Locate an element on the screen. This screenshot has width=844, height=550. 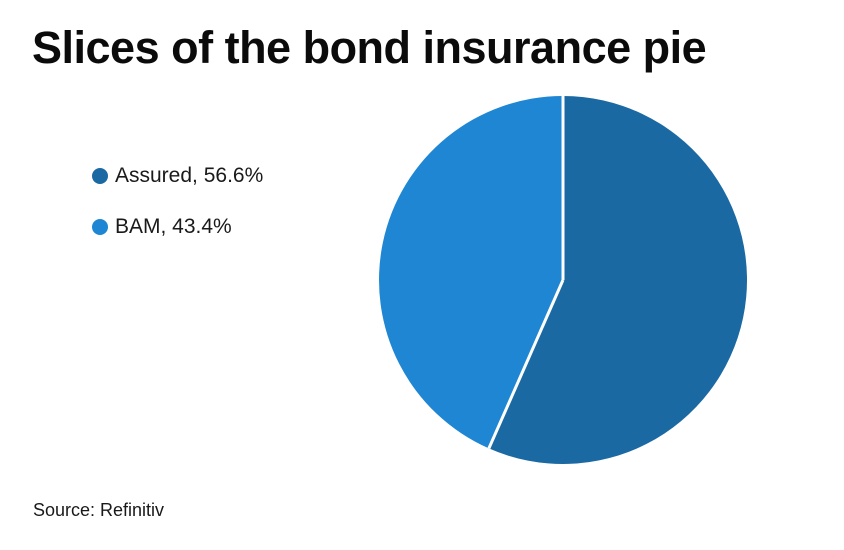
legend-dot-bam is located at coordinates (100, 227).